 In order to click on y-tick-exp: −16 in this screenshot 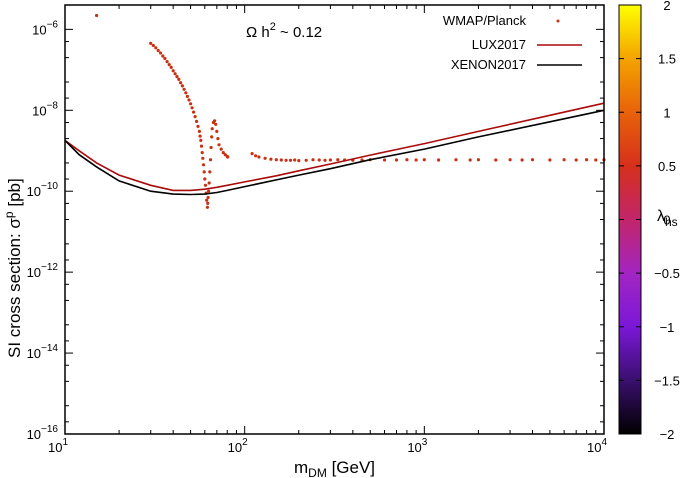, I will do `click(49, 429)`.